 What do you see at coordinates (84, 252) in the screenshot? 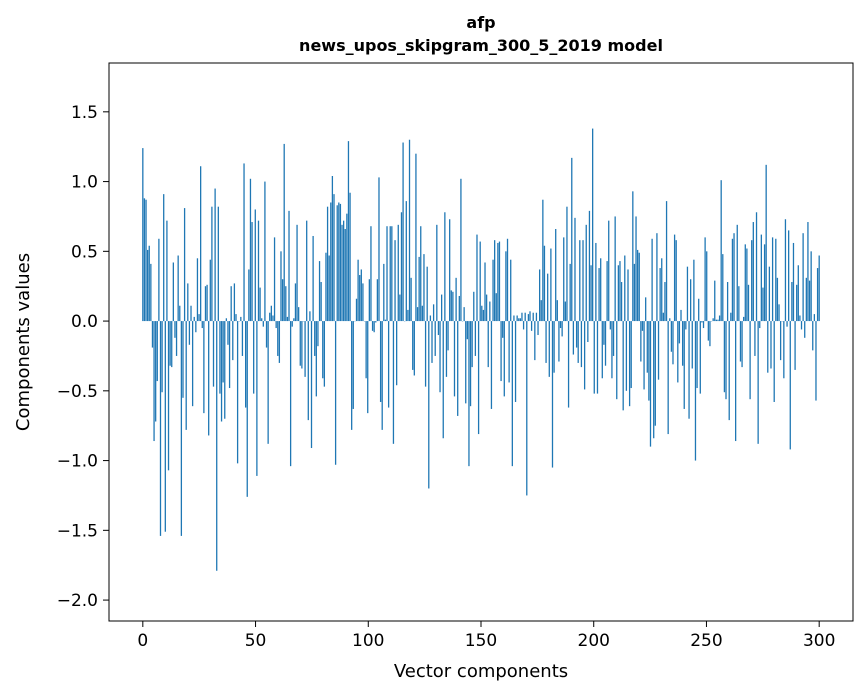
I see `y-tick-label: 0.5` at bounding box center [84, 252].